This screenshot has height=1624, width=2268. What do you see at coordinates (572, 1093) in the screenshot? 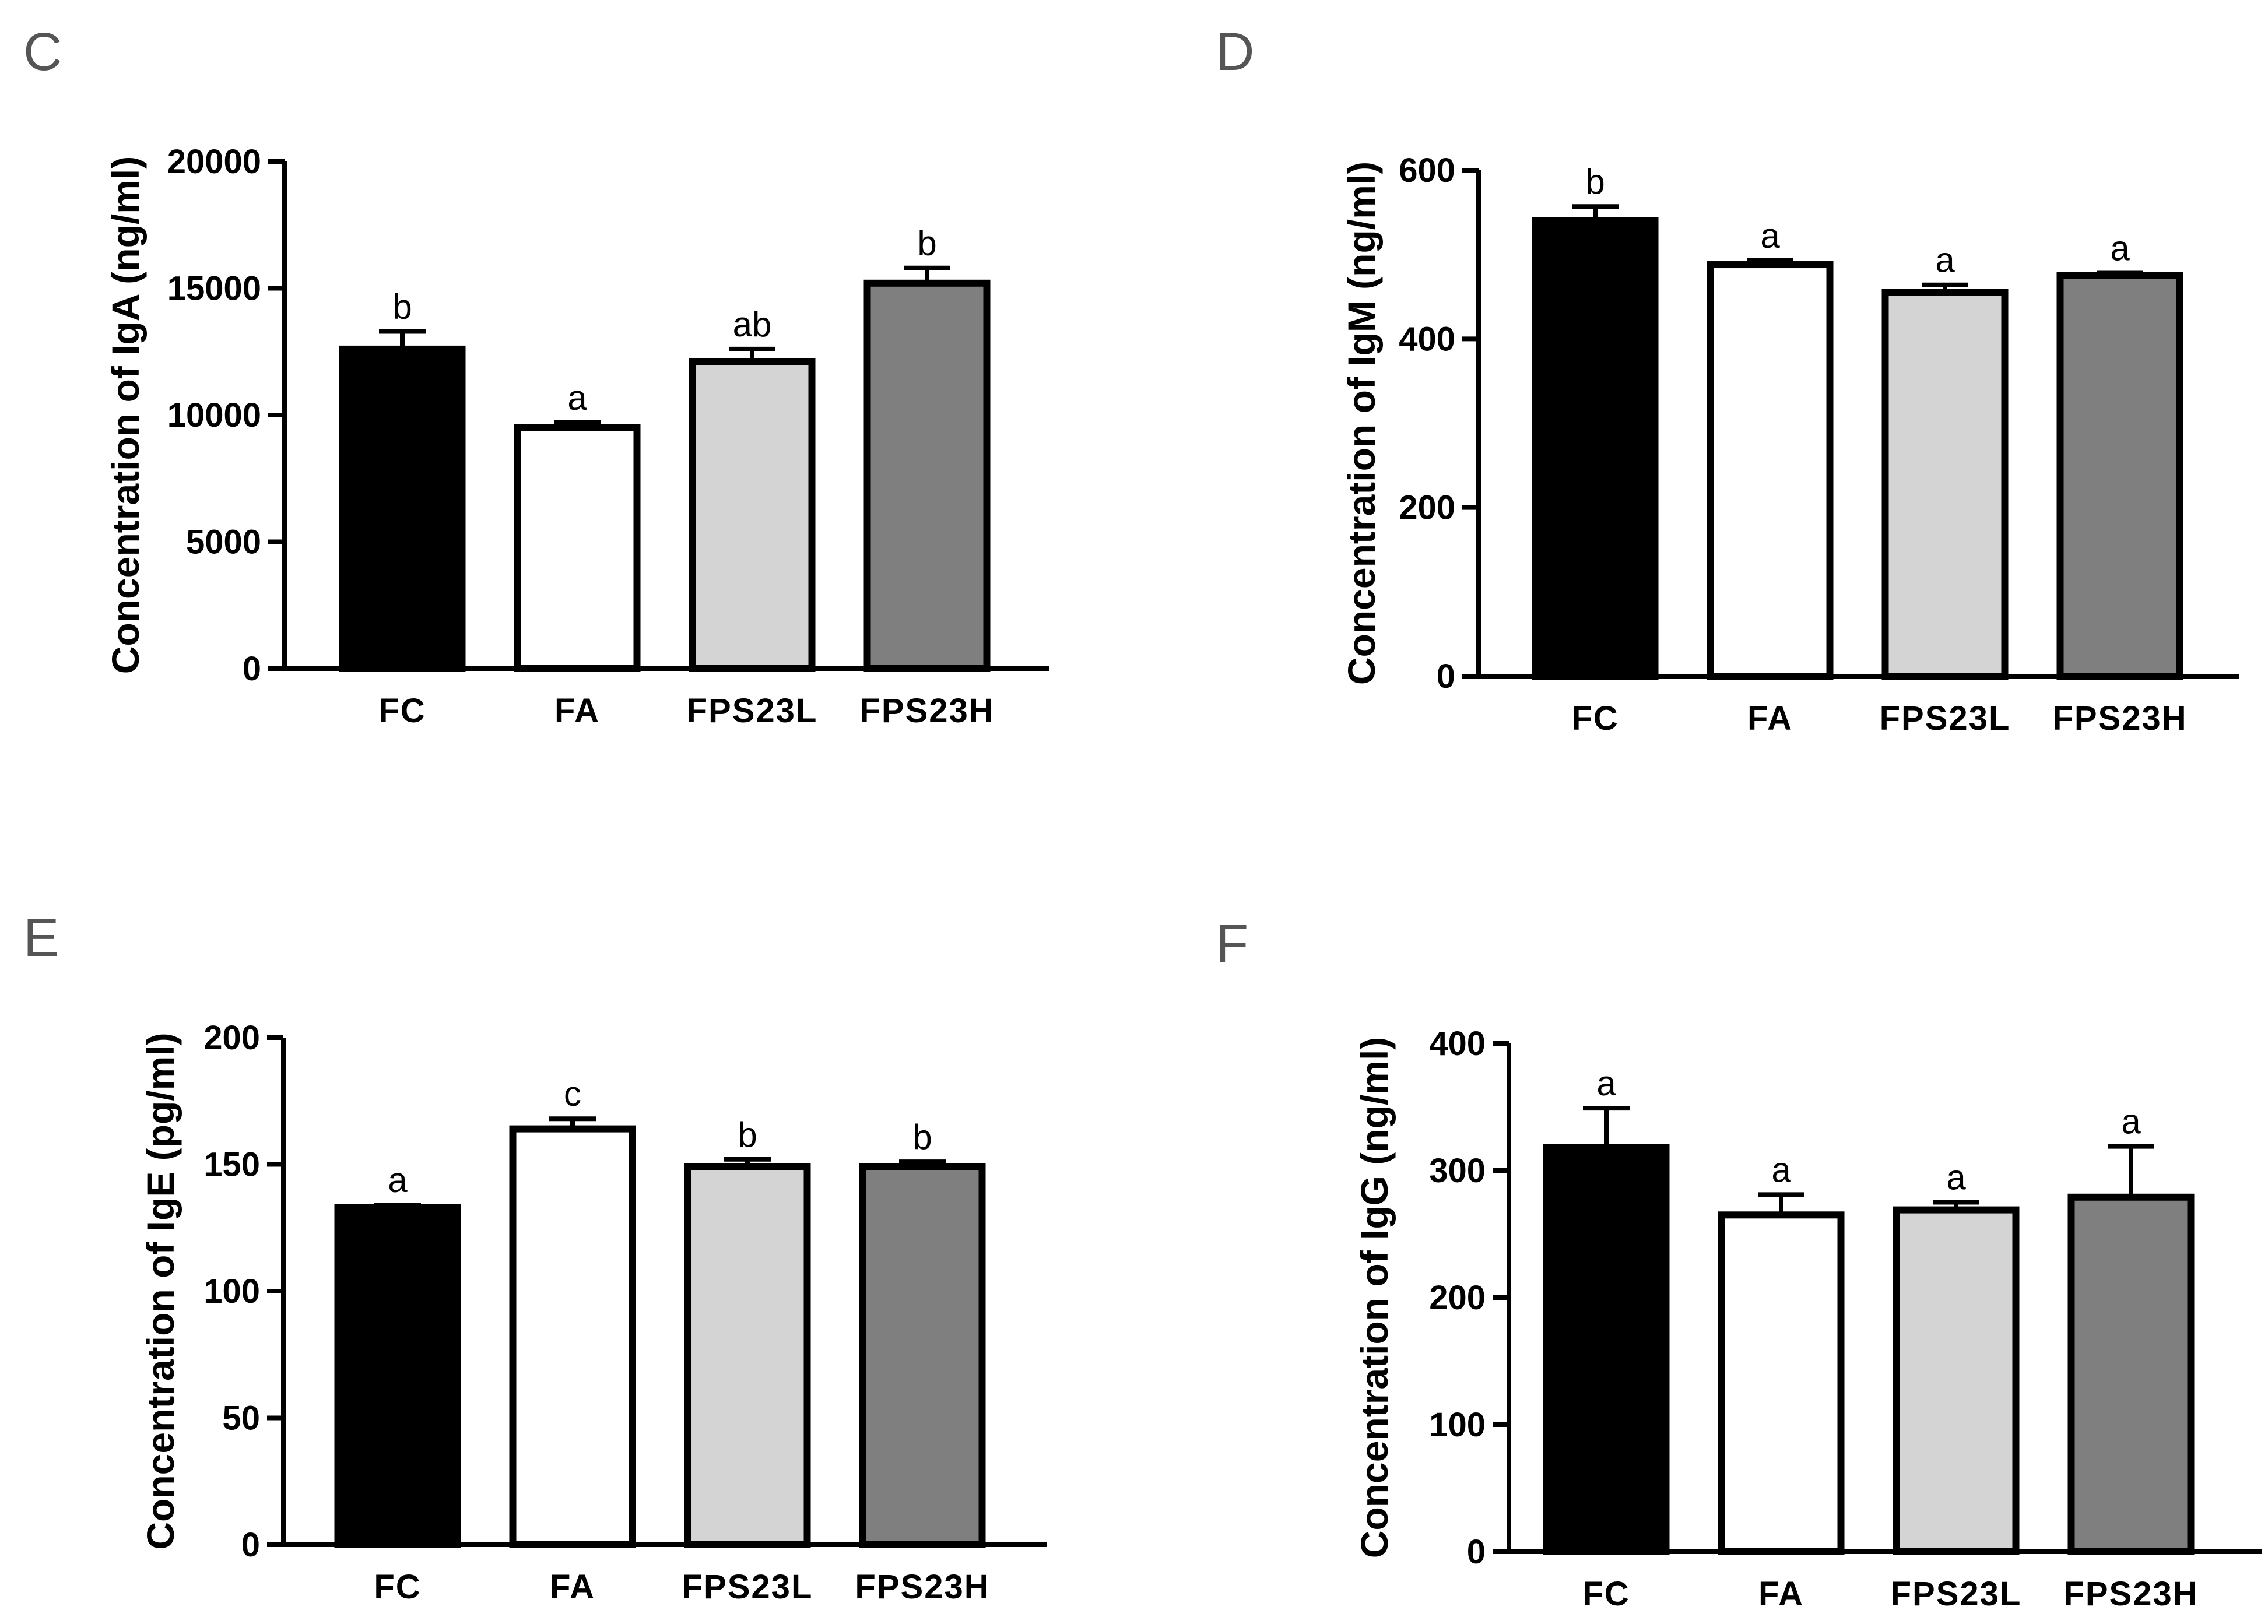
I see `significance-label: c` at bounding box center [572, 1093].